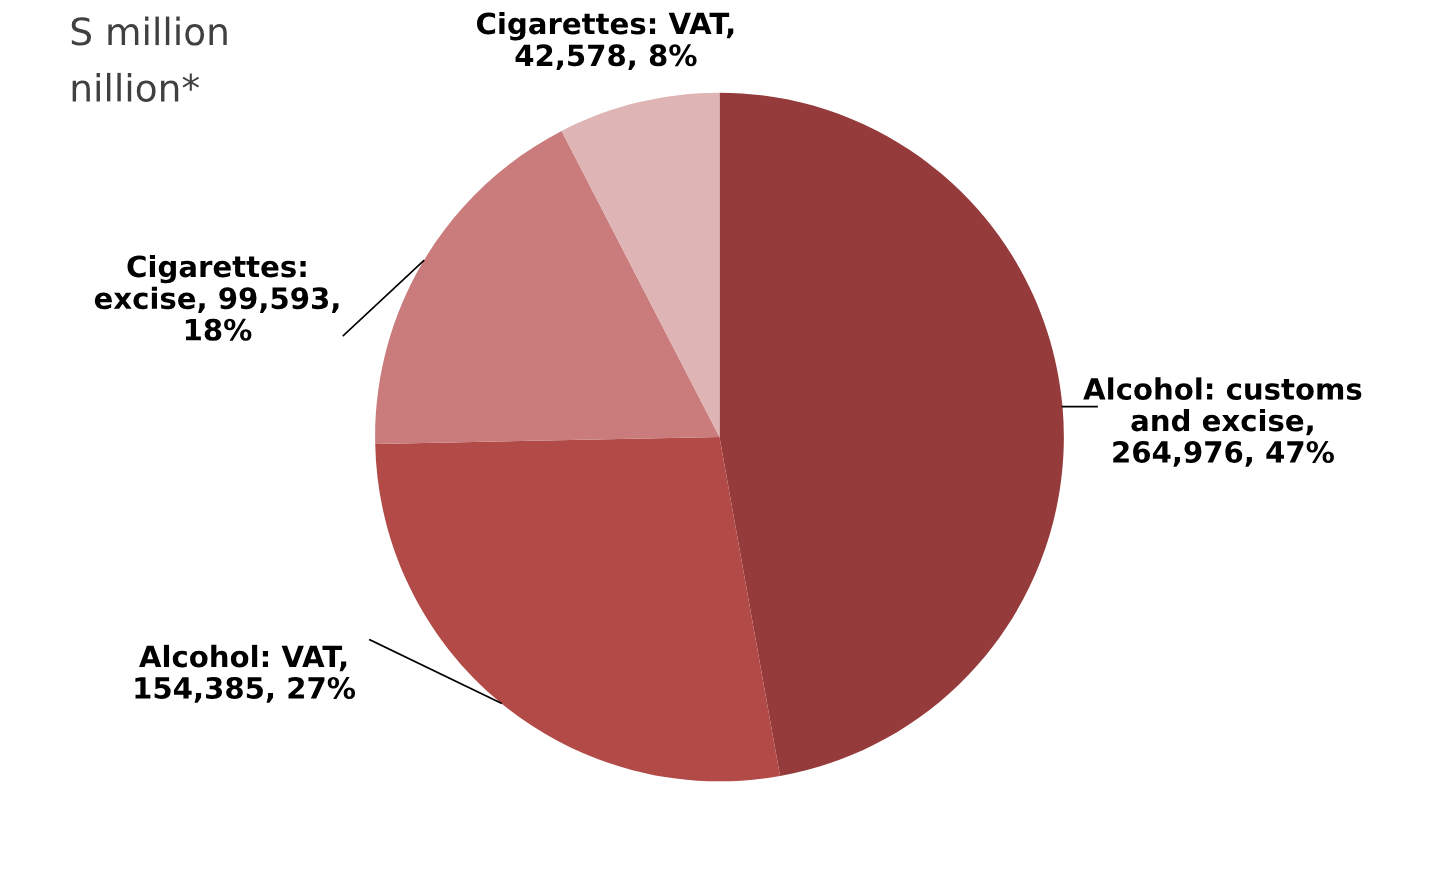 This screenshot has width=1439, height=874. Describe the element at coordinates (1222, 422) in the screenshot. I see `slice-label: Alcohol: customs and excise, 264,976, 47%` at that location.